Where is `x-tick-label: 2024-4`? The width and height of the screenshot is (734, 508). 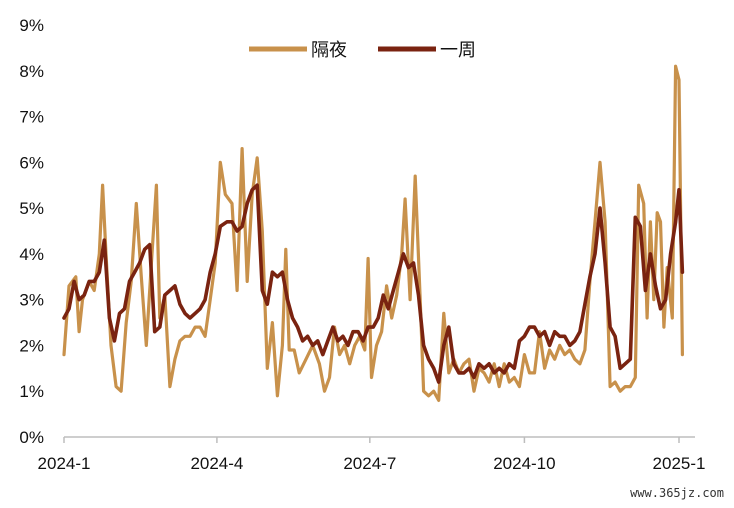
x-tick-label: 2024-4 is located at coordinates (216, 463).